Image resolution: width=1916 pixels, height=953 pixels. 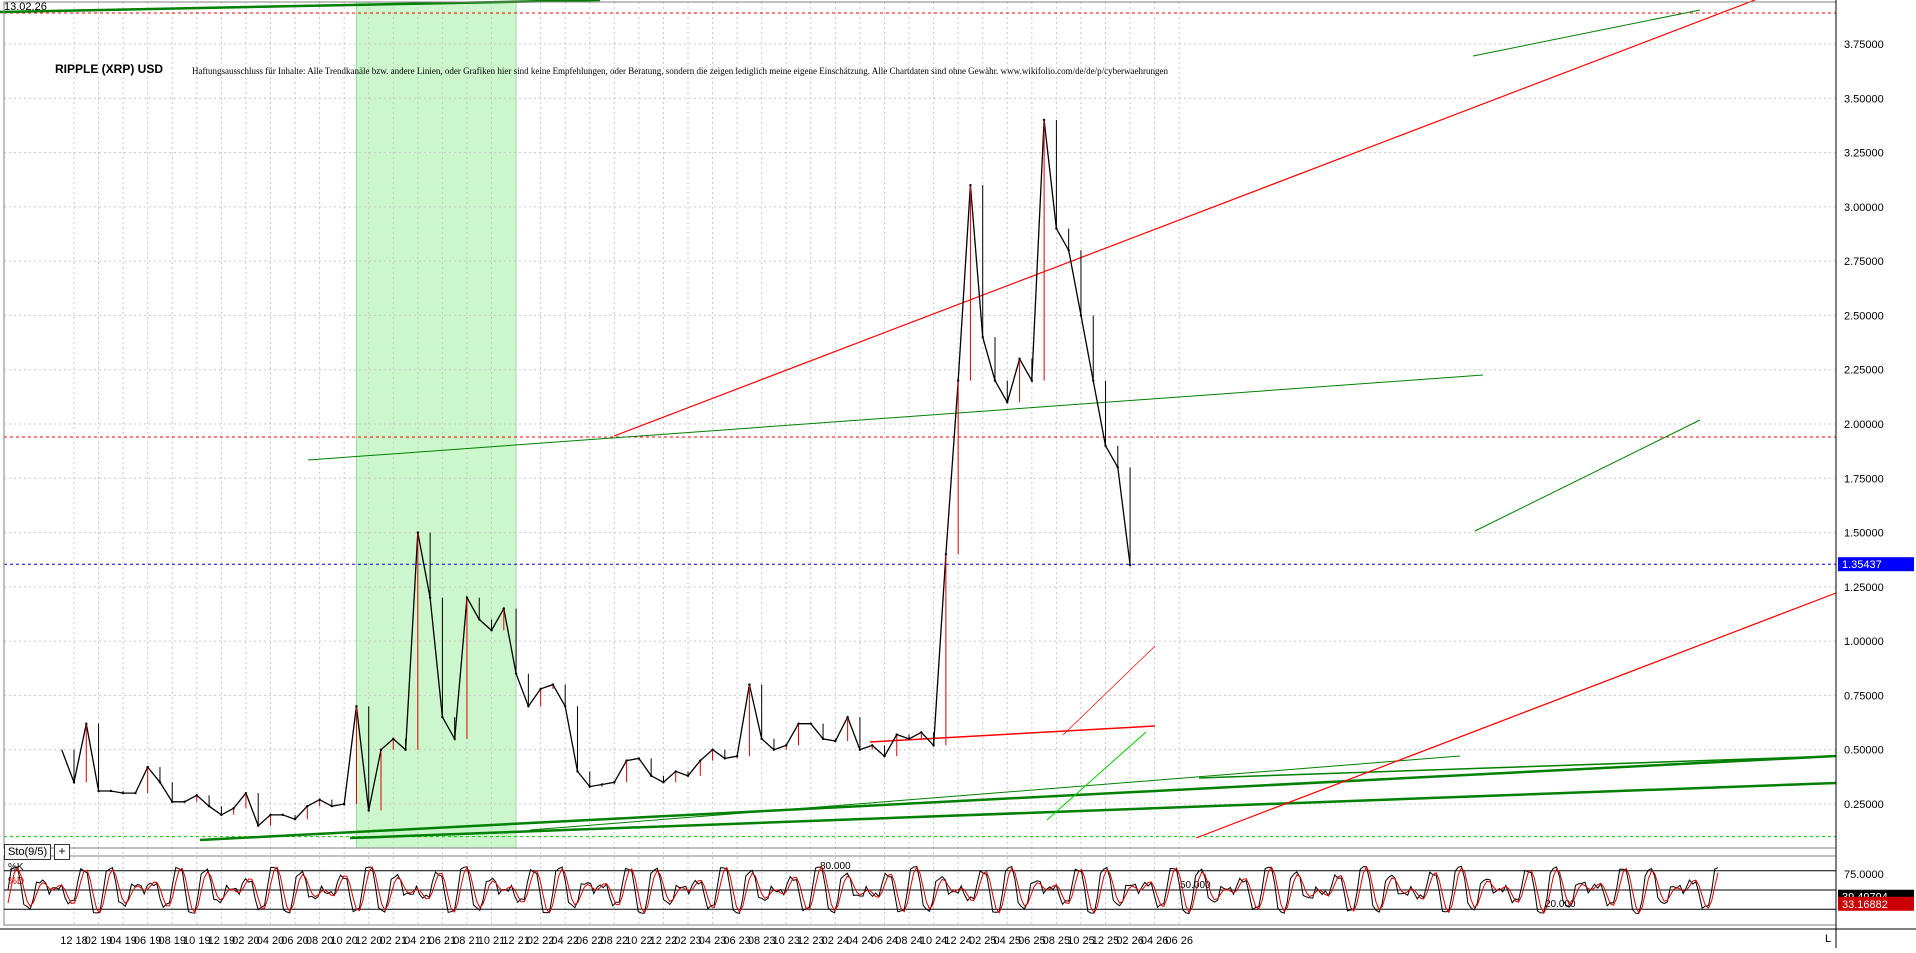 What do you see at coordinates (811, 941) in the screenshot?
I see `x-tick-label: 12 23` at bounding box center [811, 941].